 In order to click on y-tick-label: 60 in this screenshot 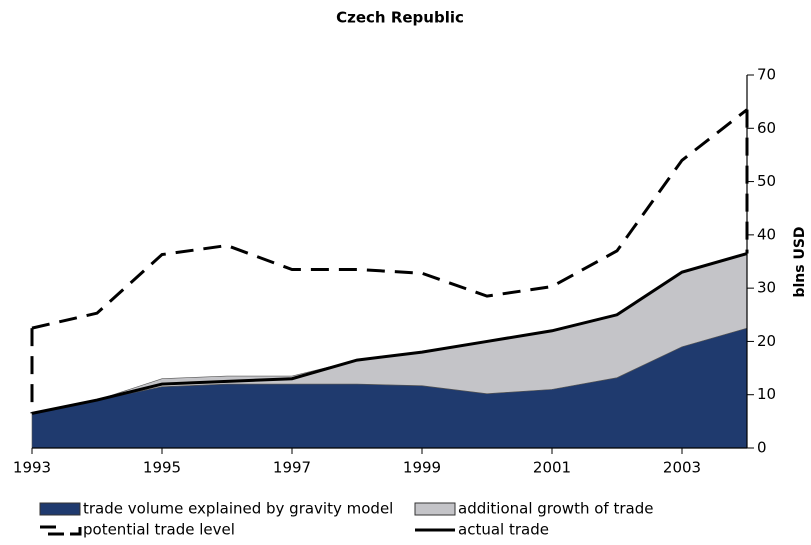, I will do `click(766, 128)`.